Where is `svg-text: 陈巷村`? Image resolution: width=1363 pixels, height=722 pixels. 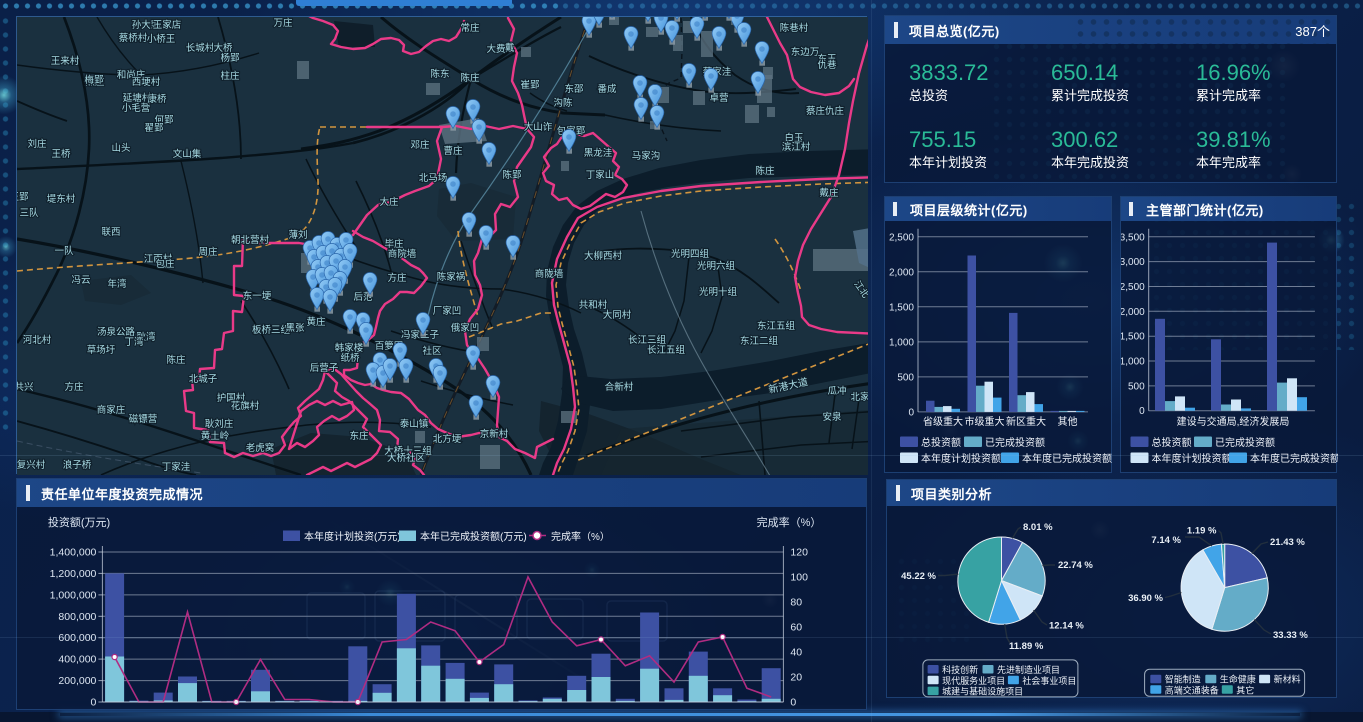 svg-text: 陈巷村 is located at coordinates (794, 28).